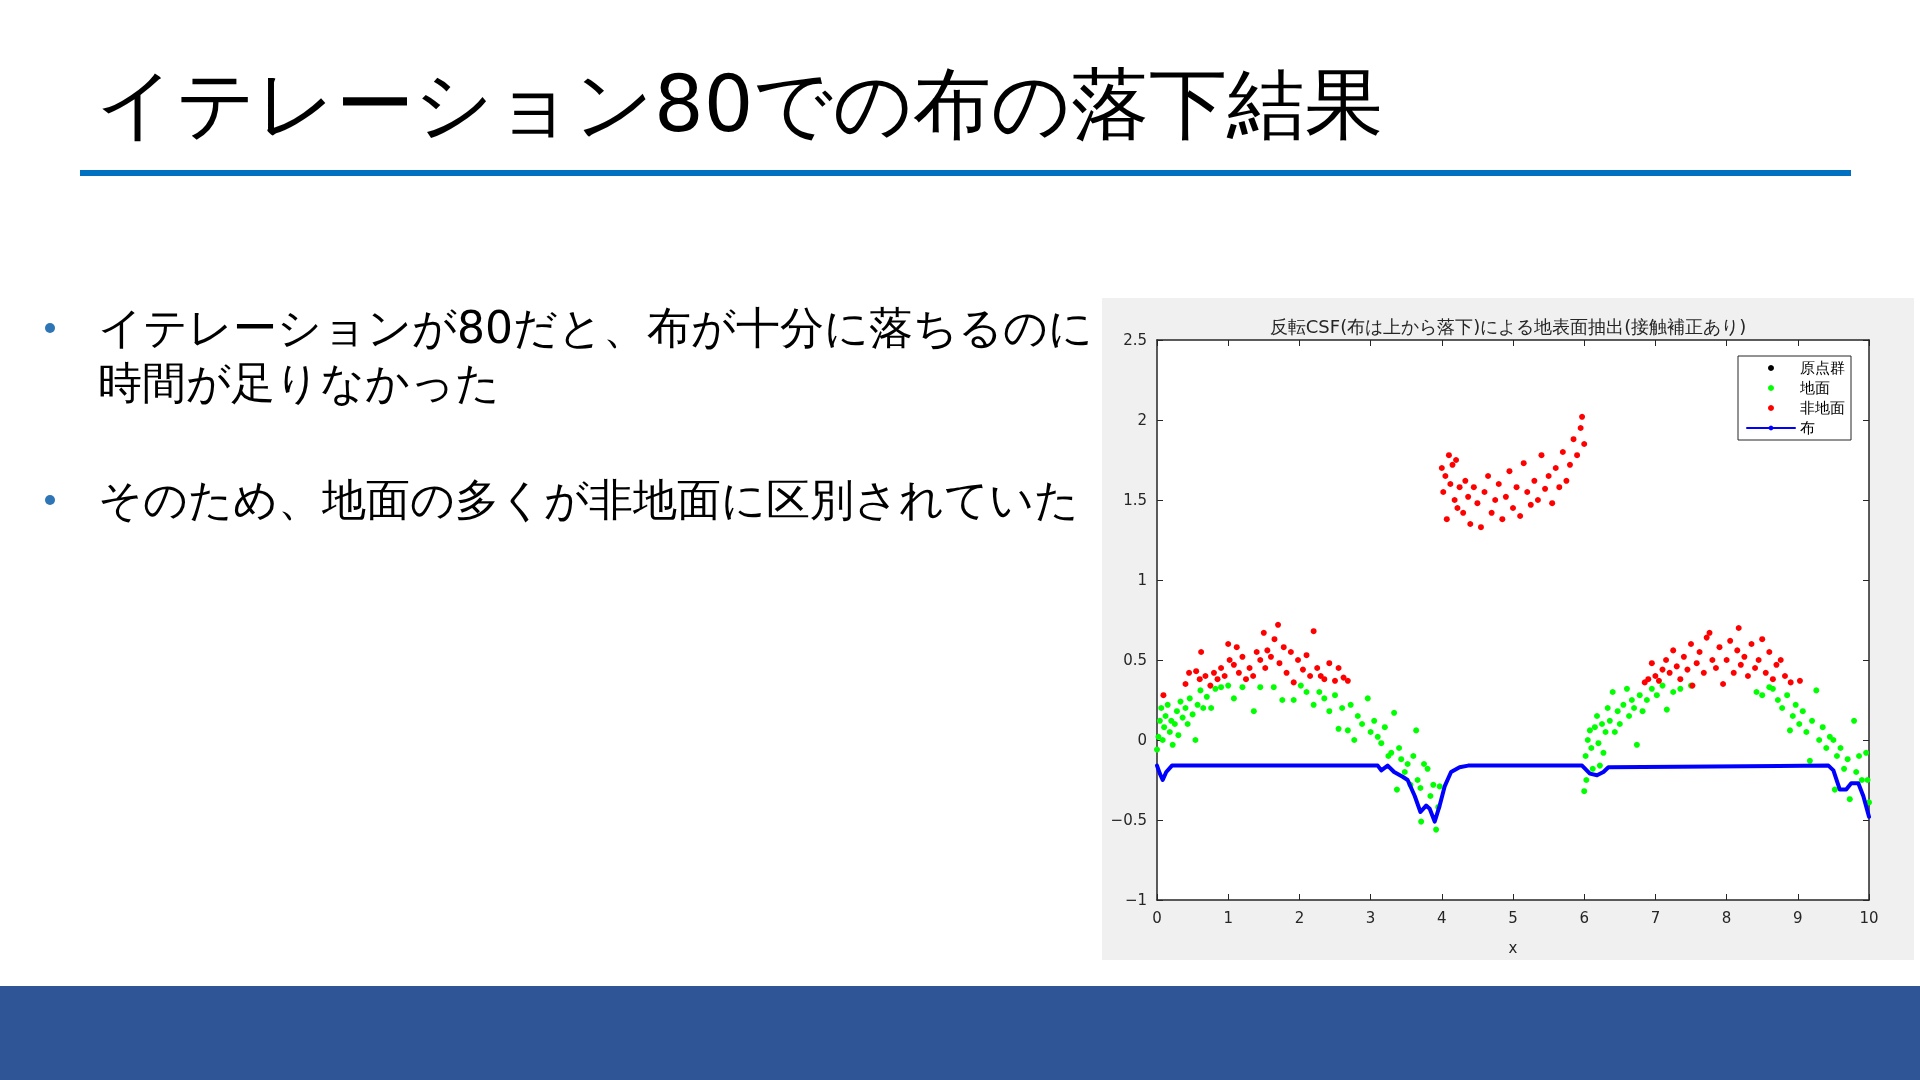 The height and width of the screenshot is (1080, 1920). What do you see at coordinates (1508, 326) in the screenshot?
I see `chart-subtitle: 反転CSF(布は上から落下)による地表面抽出(接触補正あり)` at bounding box center [1508, 326].